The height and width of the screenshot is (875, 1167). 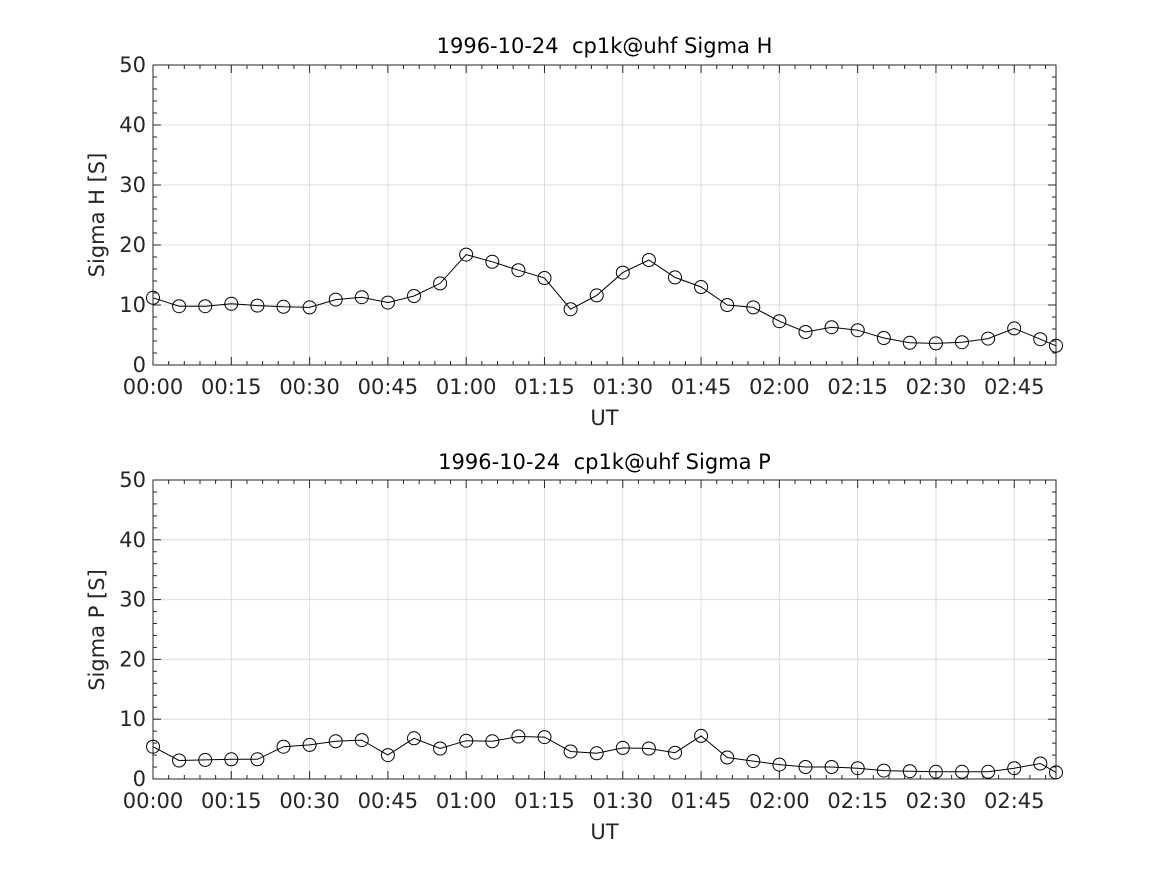 I want to click on sigma-h-x-tick-label: 00:00, so click(x=153, y=387).